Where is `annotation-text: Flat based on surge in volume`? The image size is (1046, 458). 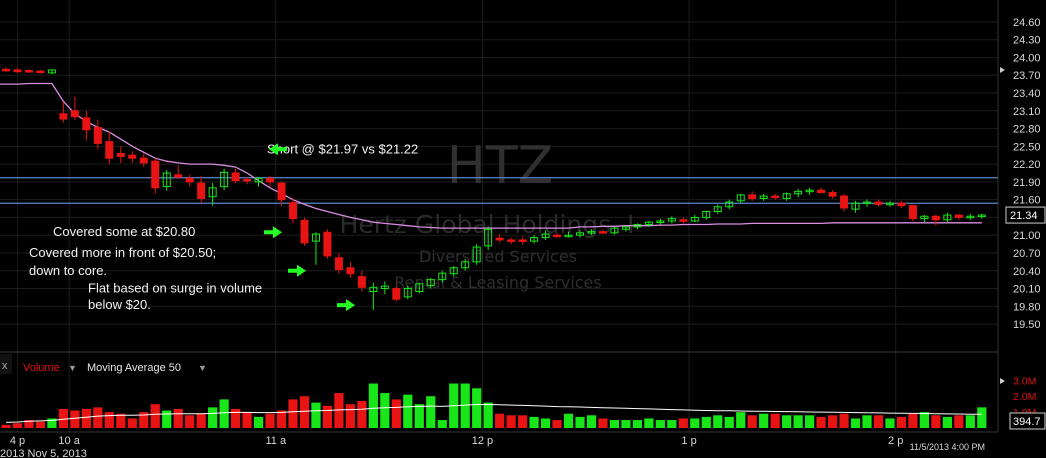
annotation-text: Flat based on surge in volume is located at coordinates (175, 288).